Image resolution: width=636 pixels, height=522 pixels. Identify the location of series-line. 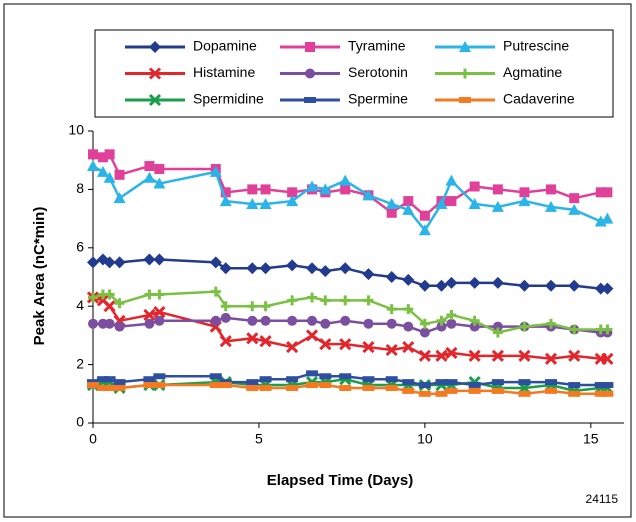
(350, 198).